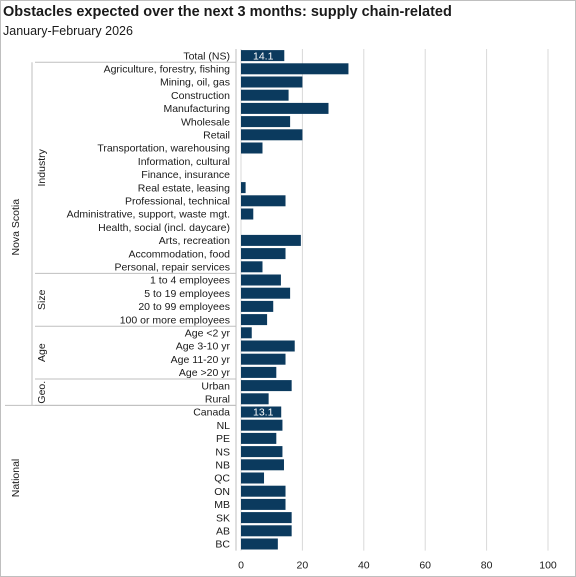 The image size is (576, 577). Describe the element at coordinates (222, 492) in the screenshot. I see `category-label: ON` at that location.